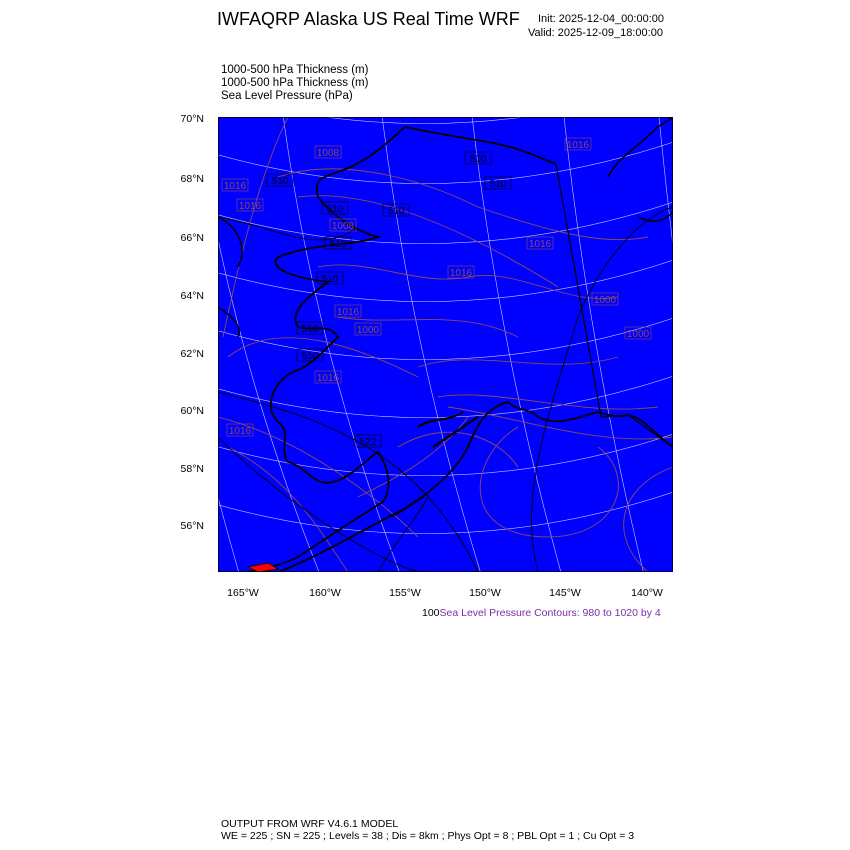 This screenshot has width=850, height=850. Describe the element at coordinates (565, 593) in the screenshot. I see `lon-tick-label: 145°W` at that location.